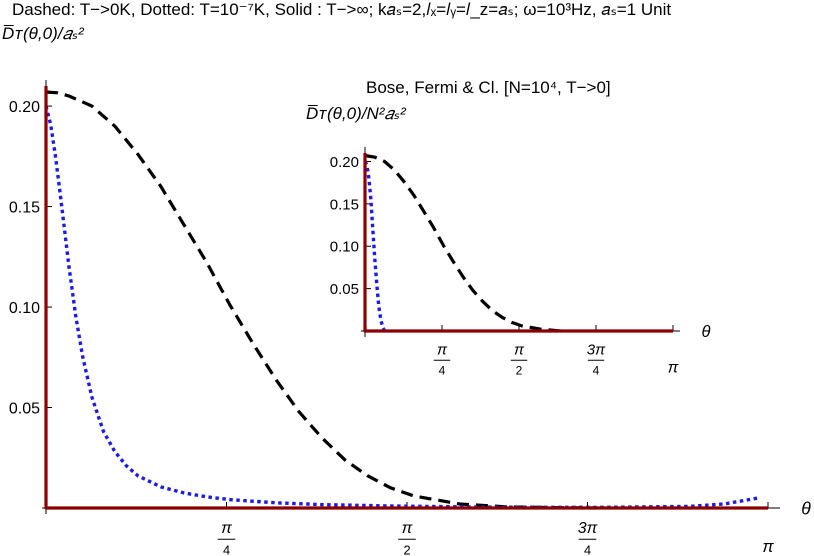 The height and width of the screenshot is (556, 814). Describe the element at coordinates (43, 33) in the screenshot. I see `y-axis-label: D̅ᴛ(θ,0)/𝑎ₛ²` at that location.